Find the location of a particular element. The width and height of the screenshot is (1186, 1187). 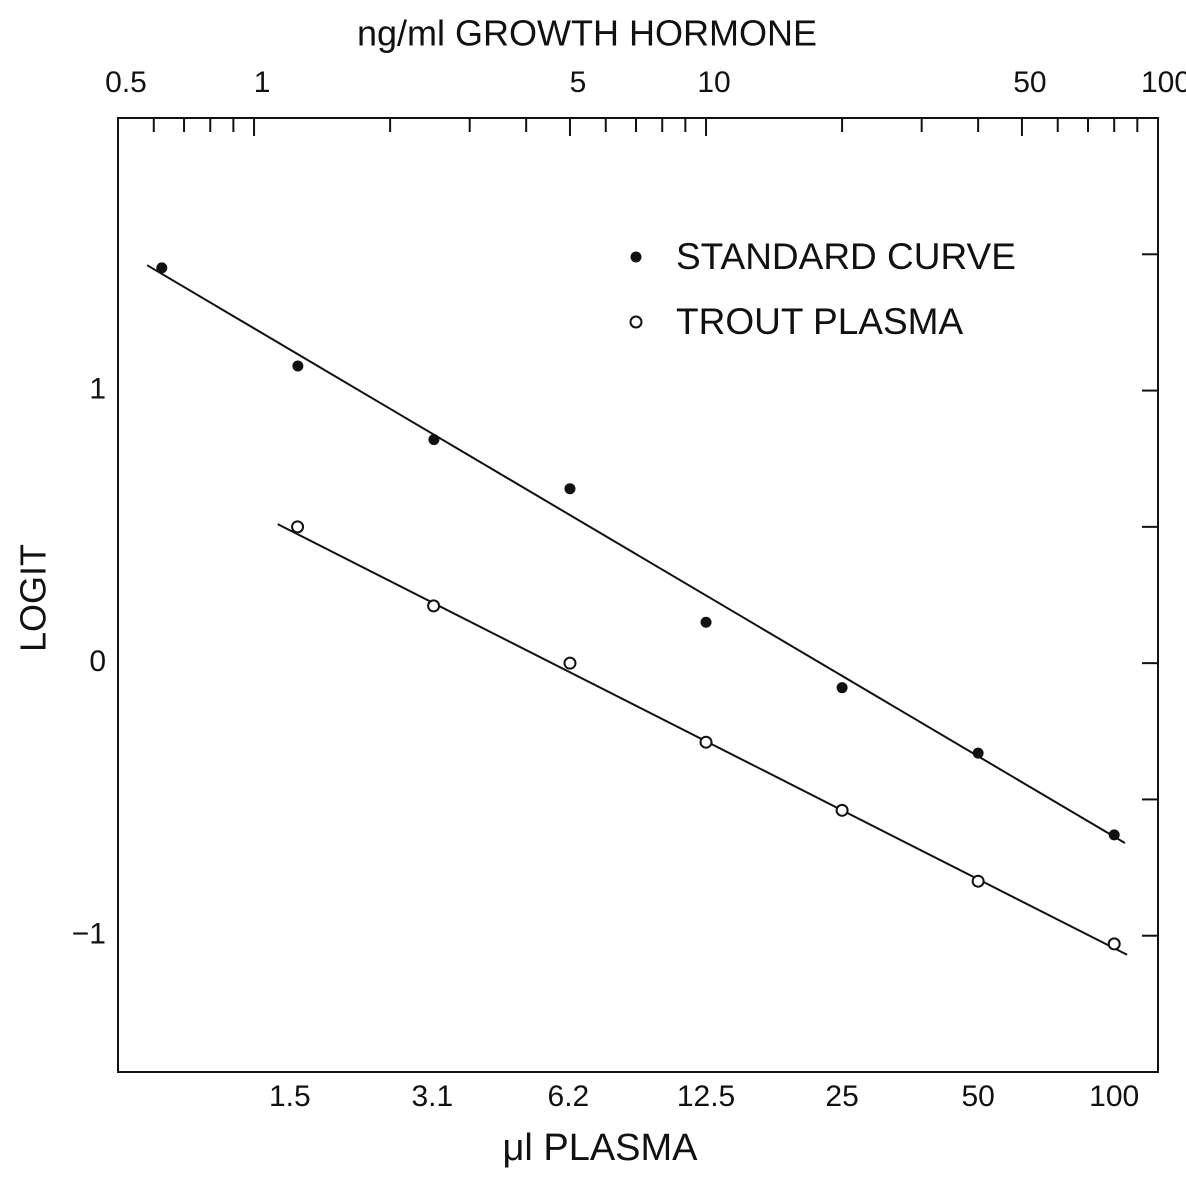

x-tick-label: 50 is located at coordinates (977, 1096).